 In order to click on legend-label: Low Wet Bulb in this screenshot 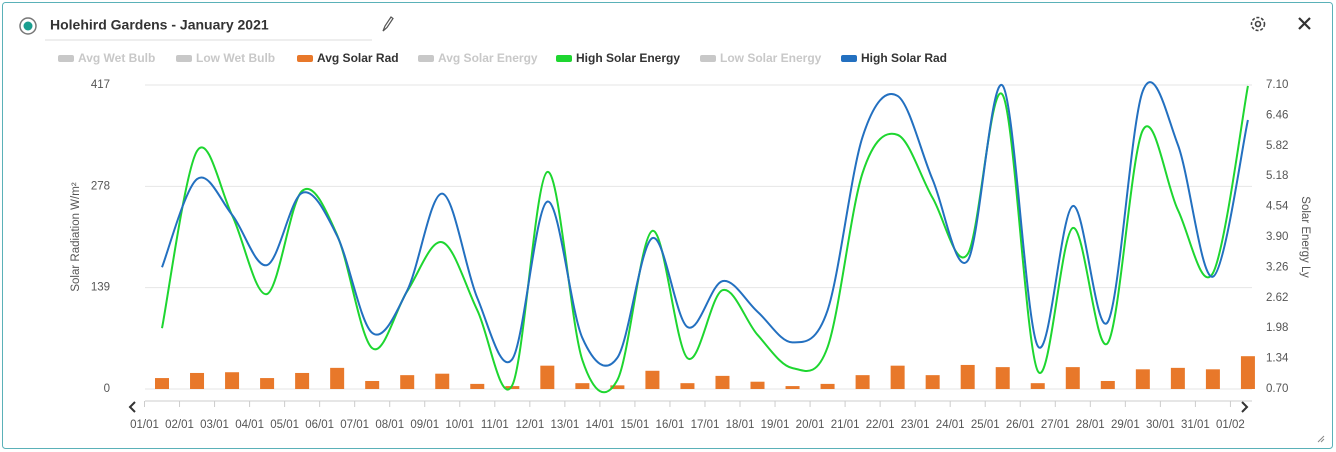, I will do `click(235, 58)`.